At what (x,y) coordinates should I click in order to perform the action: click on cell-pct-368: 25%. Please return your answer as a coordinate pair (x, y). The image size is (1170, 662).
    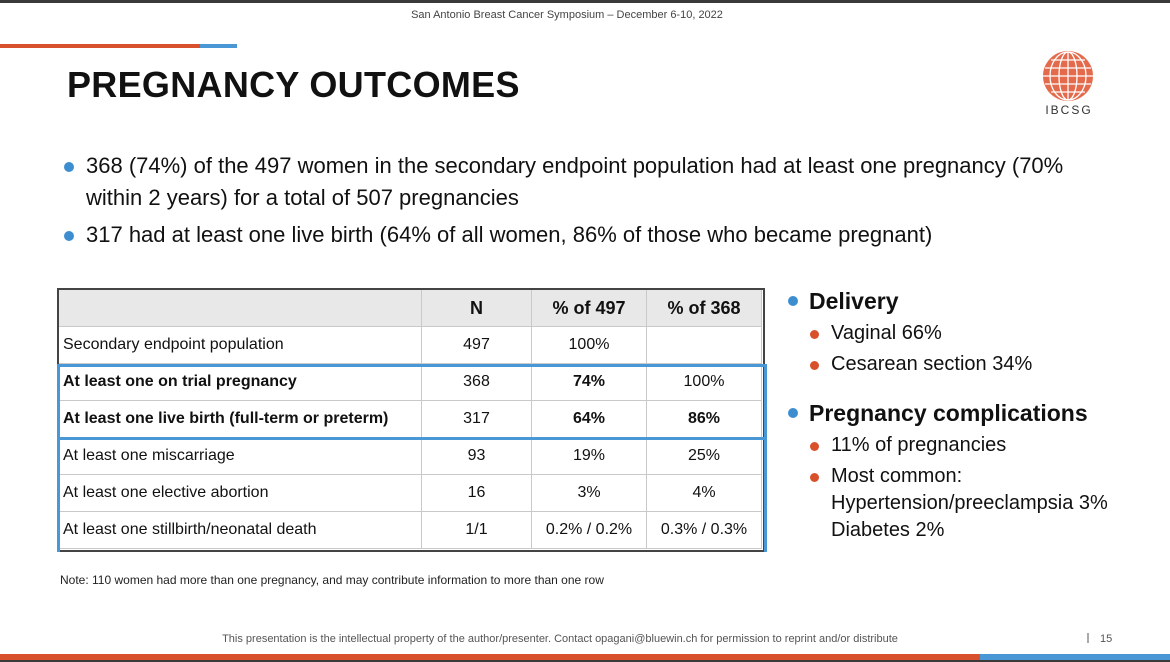
    Looking at the image, I should click on (704, 456).